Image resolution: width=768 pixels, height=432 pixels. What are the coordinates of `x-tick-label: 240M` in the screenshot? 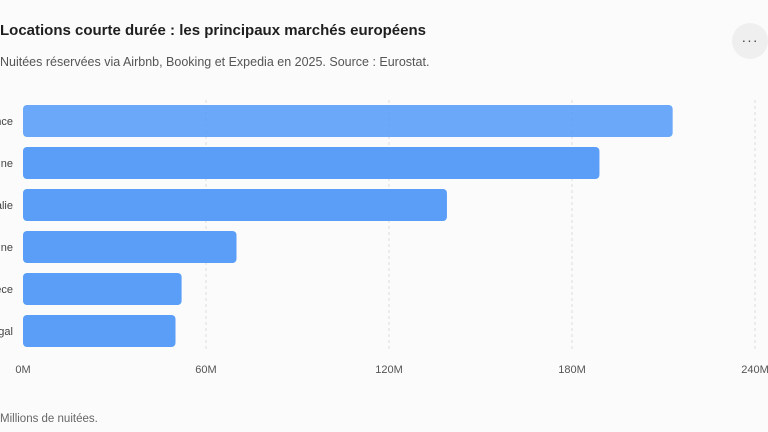 It's located at (754, 370).